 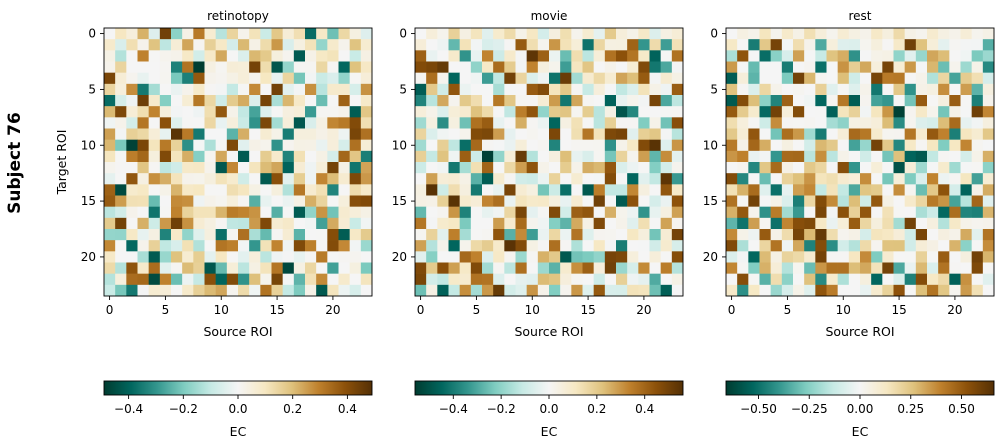 I want to click on colorbar-tick-label: 0.0, so click(x=237, y=409).